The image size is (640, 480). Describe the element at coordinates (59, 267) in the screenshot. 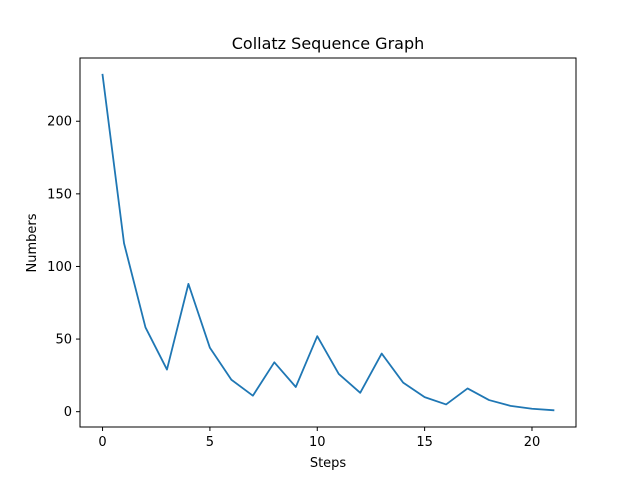

I see `y-tick-label: 100` at that location.